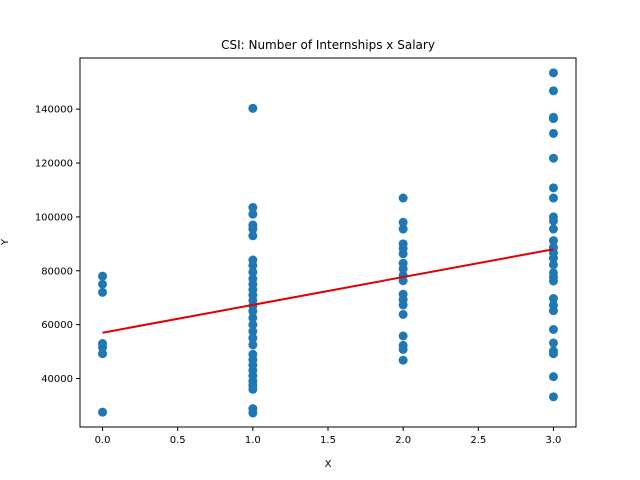 The image size is (640, 480). I want to click on fit-line, so click(328, 291).